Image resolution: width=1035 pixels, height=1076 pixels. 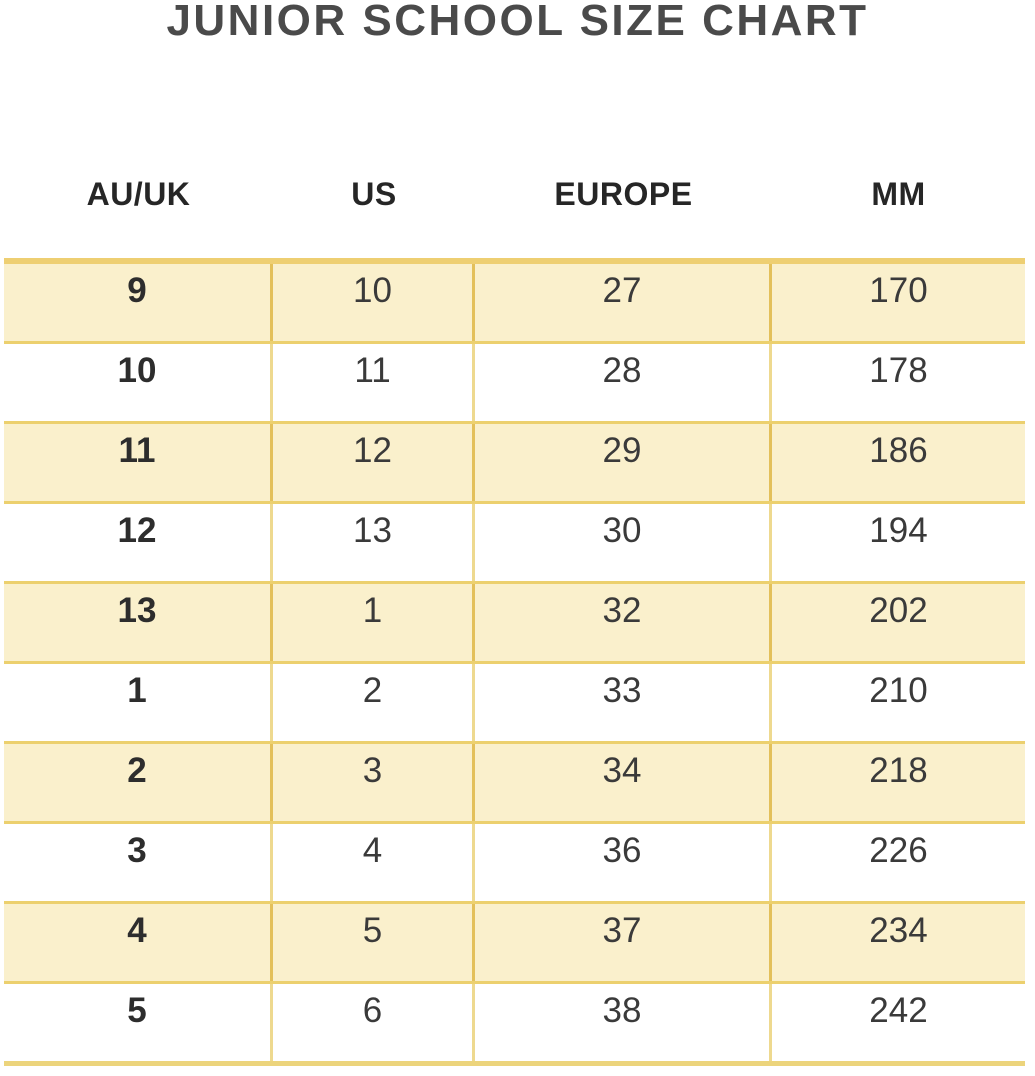 What do you see at coordinates (138, 862) in the screenshot?
I see `table-cell-auuk: 3` at bounding box center [138, 862].